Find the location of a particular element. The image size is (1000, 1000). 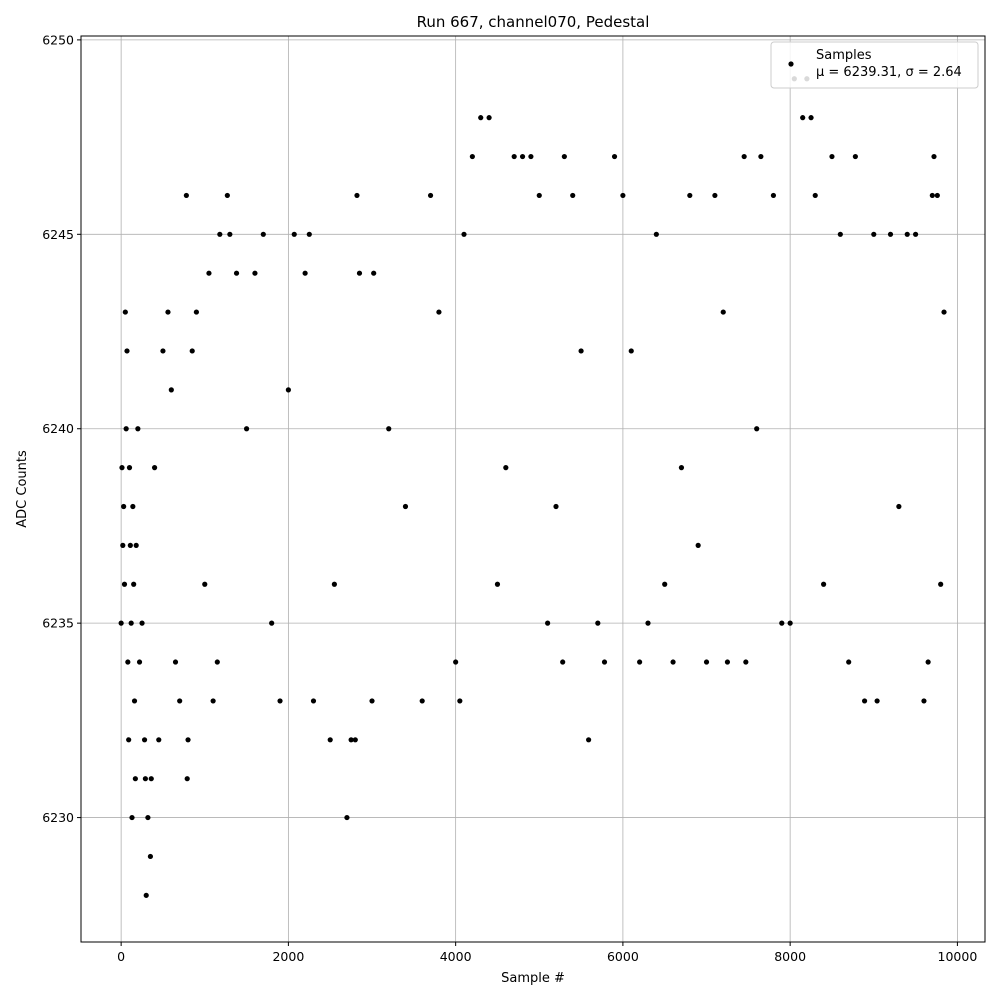

x-tick-label: 4000 is located at coordinates (456, 956).